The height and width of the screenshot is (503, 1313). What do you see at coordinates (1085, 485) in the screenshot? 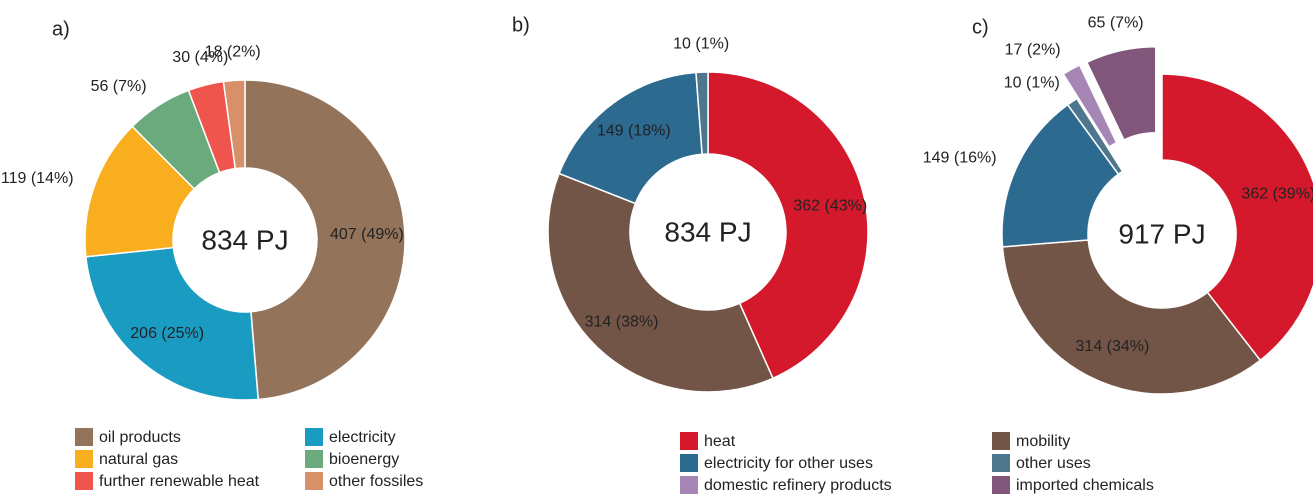
I see `legend-label: imported chemicals` at bounding box center [1085, 485].